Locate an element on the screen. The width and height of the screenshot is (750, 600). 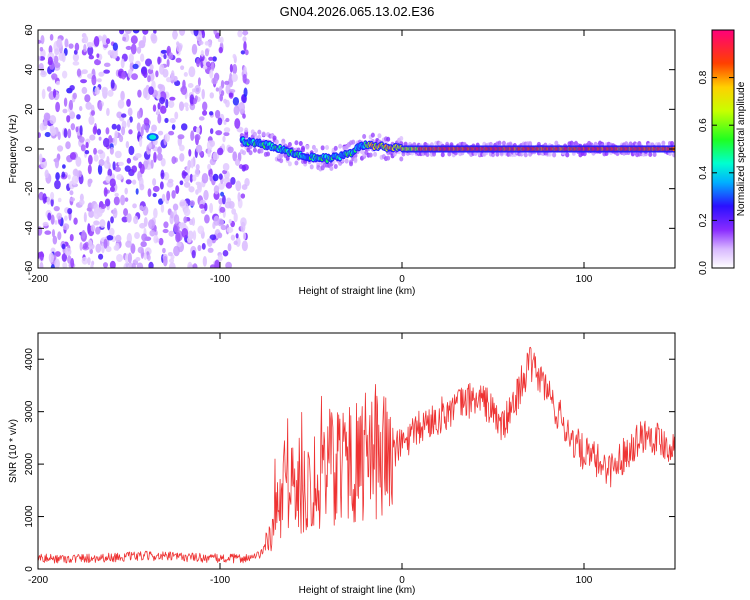
y-tick-label: -60 is located at coordinates (29, 267).